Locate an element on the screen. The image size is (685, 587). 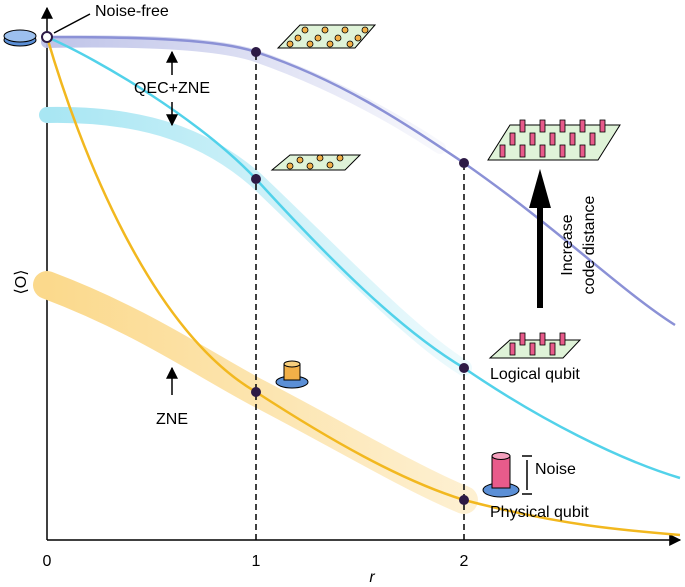
physical-qubit-label: Physical qubit is located at coordinates (539, 512).